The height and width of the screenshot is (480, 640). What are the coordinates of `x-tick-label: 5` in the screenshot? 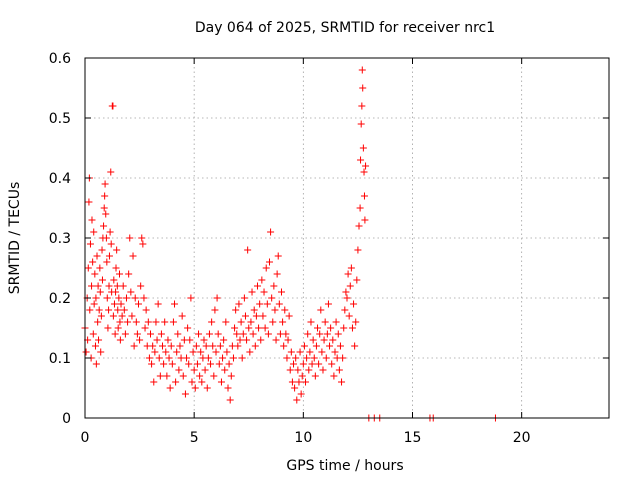 It's located at (194, 438).